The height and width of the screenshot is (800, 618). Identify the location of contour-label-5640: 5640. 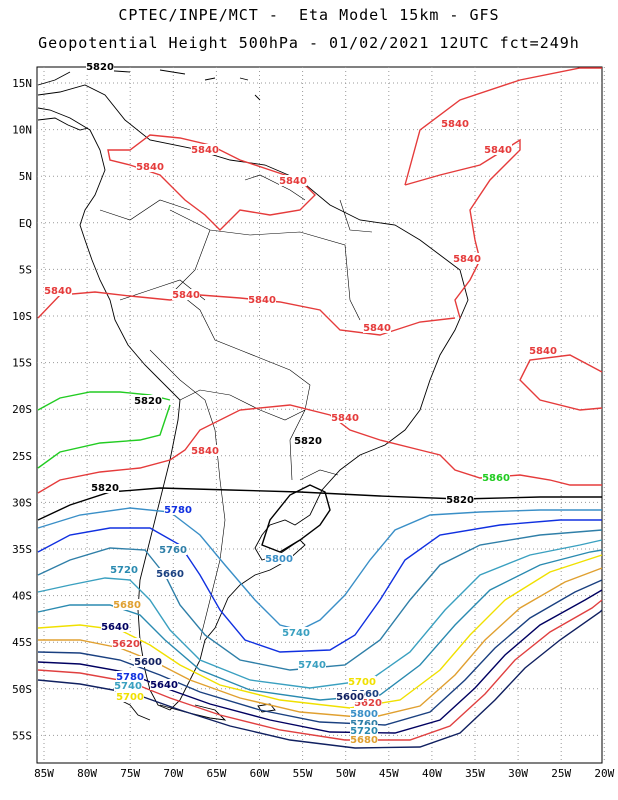
(115, 627).